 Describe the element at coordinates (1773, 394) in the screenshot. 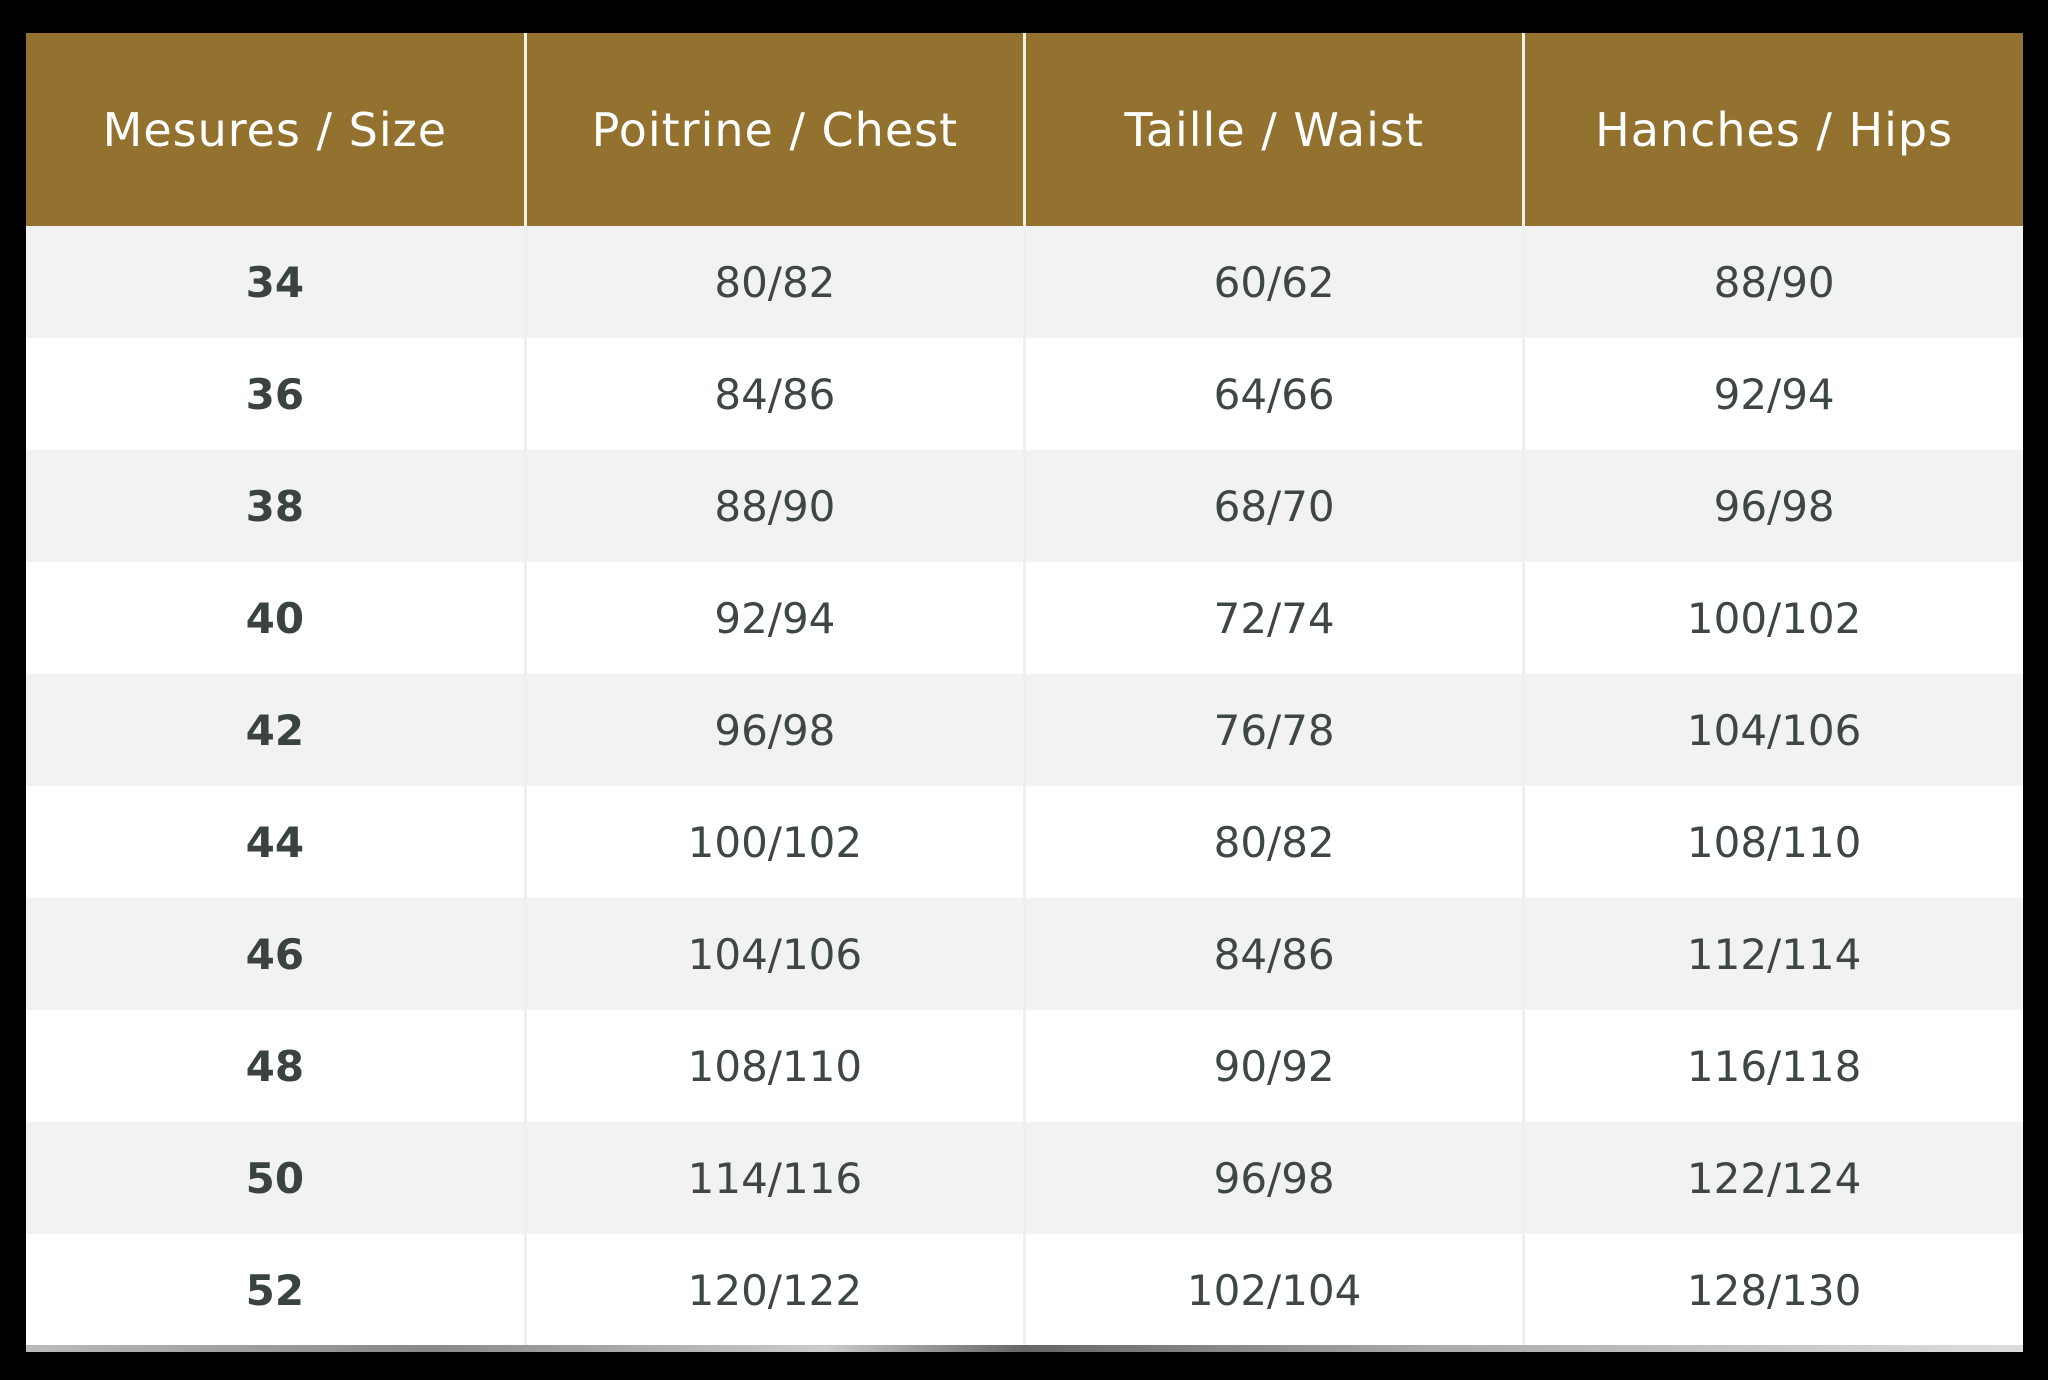

I see `cell-hips: 92/94` at that location.